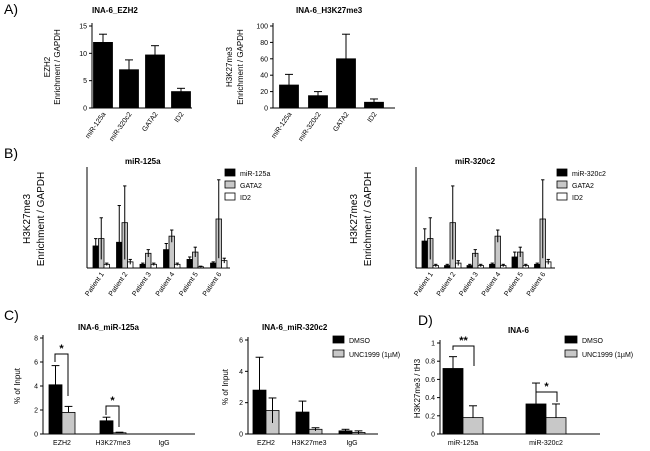 The width and height of the screenshot is (650, 451). I want to click on y-axis-label: EZH2, so click(47, 66).